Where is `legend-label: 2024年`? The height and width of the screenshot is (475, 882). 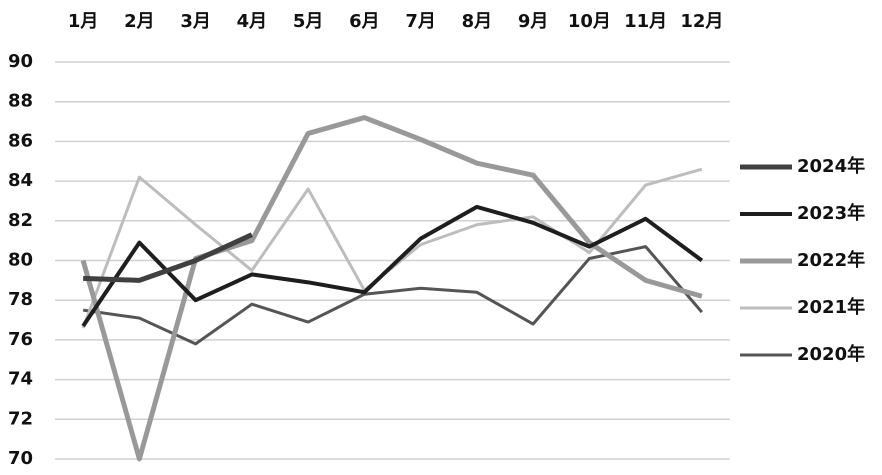
legend-label: 2024年 is located at coordinates (831, 166).